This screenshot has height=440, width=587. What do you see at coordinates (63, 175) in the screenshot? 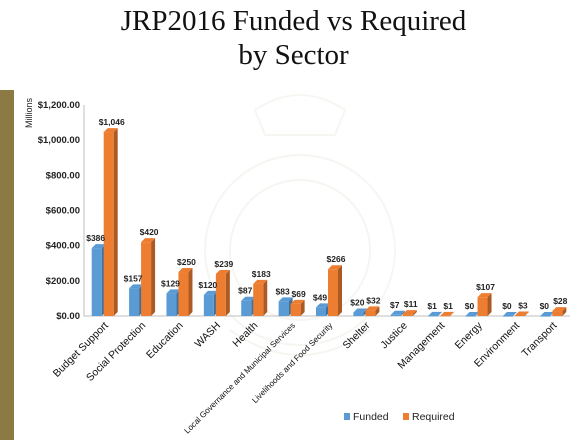
I see `y-tick-label: $800.00` at bounding box center [63, 175].